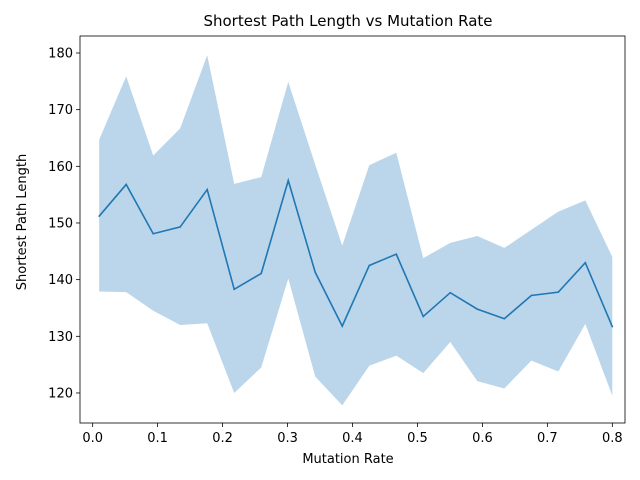 This screenshot has width=640, height=480. What do you see at coordinates (482, 438) in the screenshot?
I see `x-tick-label: 0.6` at bounding box center [482, 438].